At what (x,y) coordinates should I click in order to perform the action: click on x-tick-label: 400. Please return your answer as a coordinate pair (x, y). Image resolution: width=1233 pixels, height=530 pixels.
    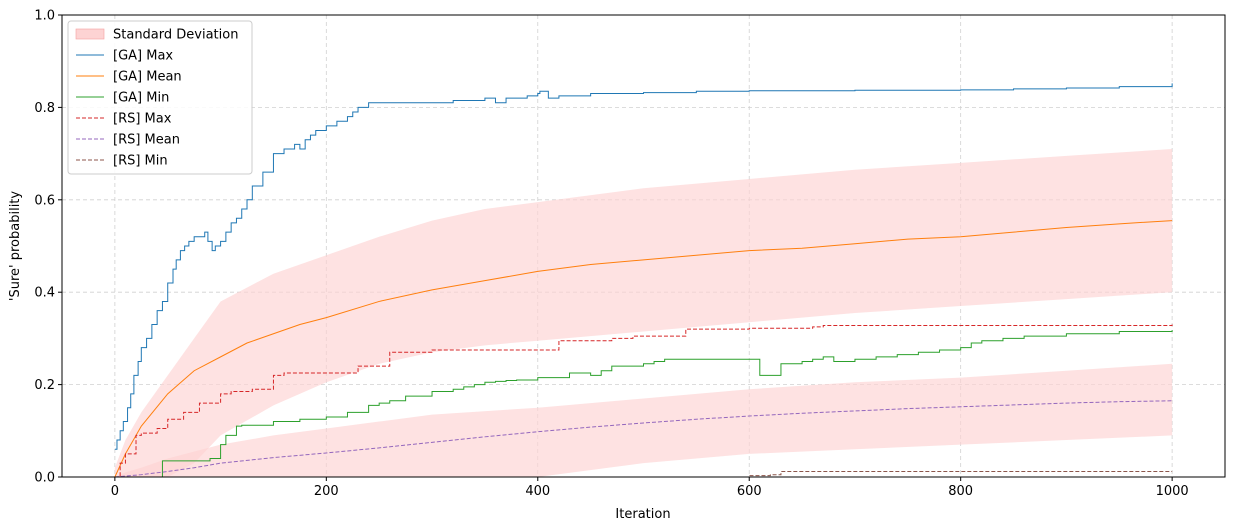
    Looking at the image, I should click on (537, 491).